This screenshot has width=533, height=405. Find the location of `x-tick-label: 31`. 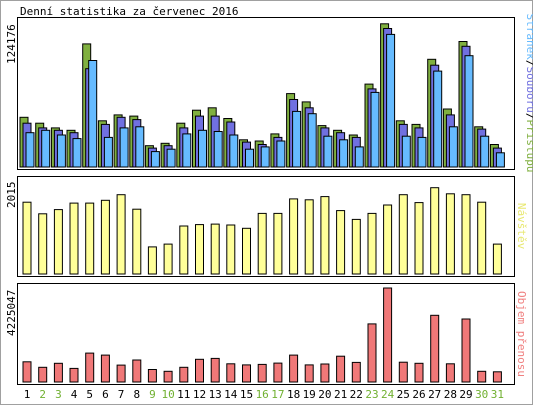

x-tick-label: 31 is located at coordinates (497, 394).